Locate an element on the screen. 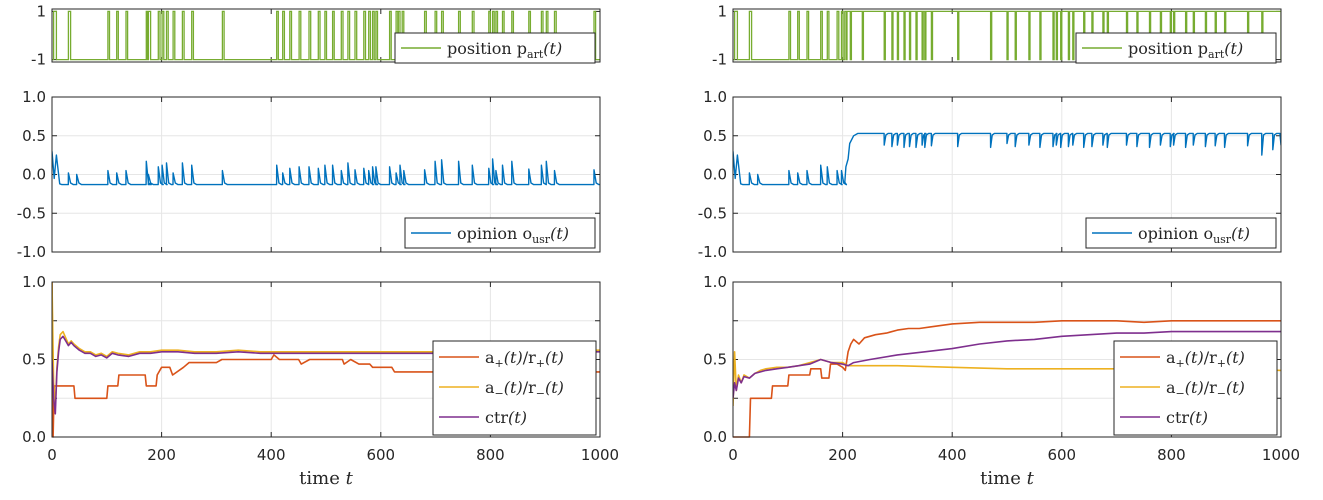  right-opinion-ytick-label: -0.5 is located at coordinates (712, 213).